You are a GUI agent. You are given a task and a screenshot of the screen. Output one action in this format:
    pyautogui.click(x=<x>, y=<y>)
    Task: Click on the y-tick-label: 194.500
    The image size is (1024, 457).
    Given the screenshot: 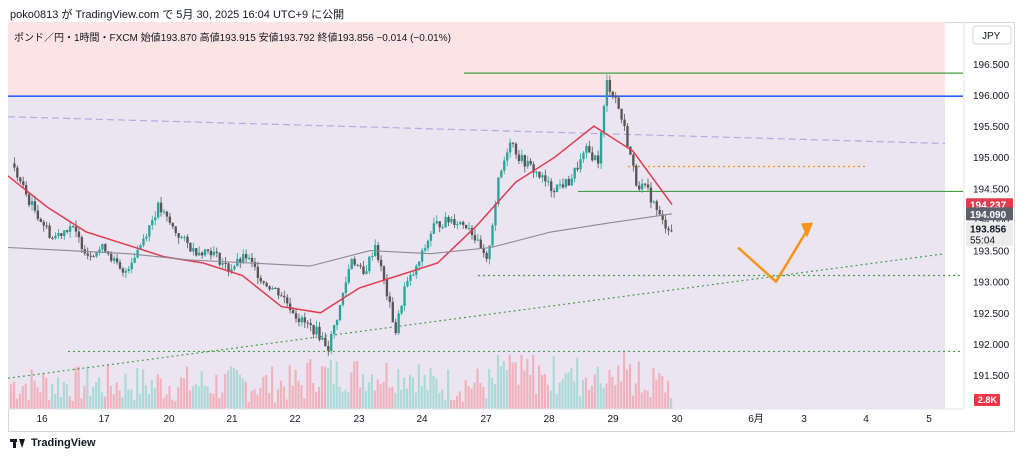 What is the action you would take?
    pyautogui.click(x=991, y=189)
    